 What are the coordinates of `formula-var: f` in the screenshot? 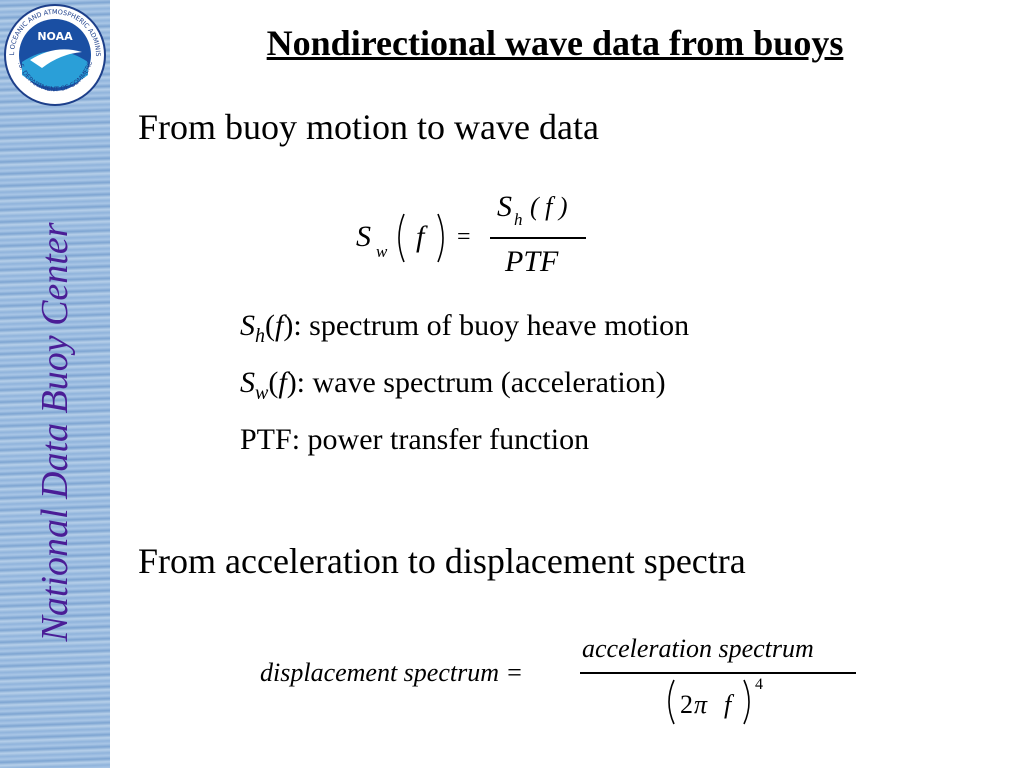 It's located at (728, 704).